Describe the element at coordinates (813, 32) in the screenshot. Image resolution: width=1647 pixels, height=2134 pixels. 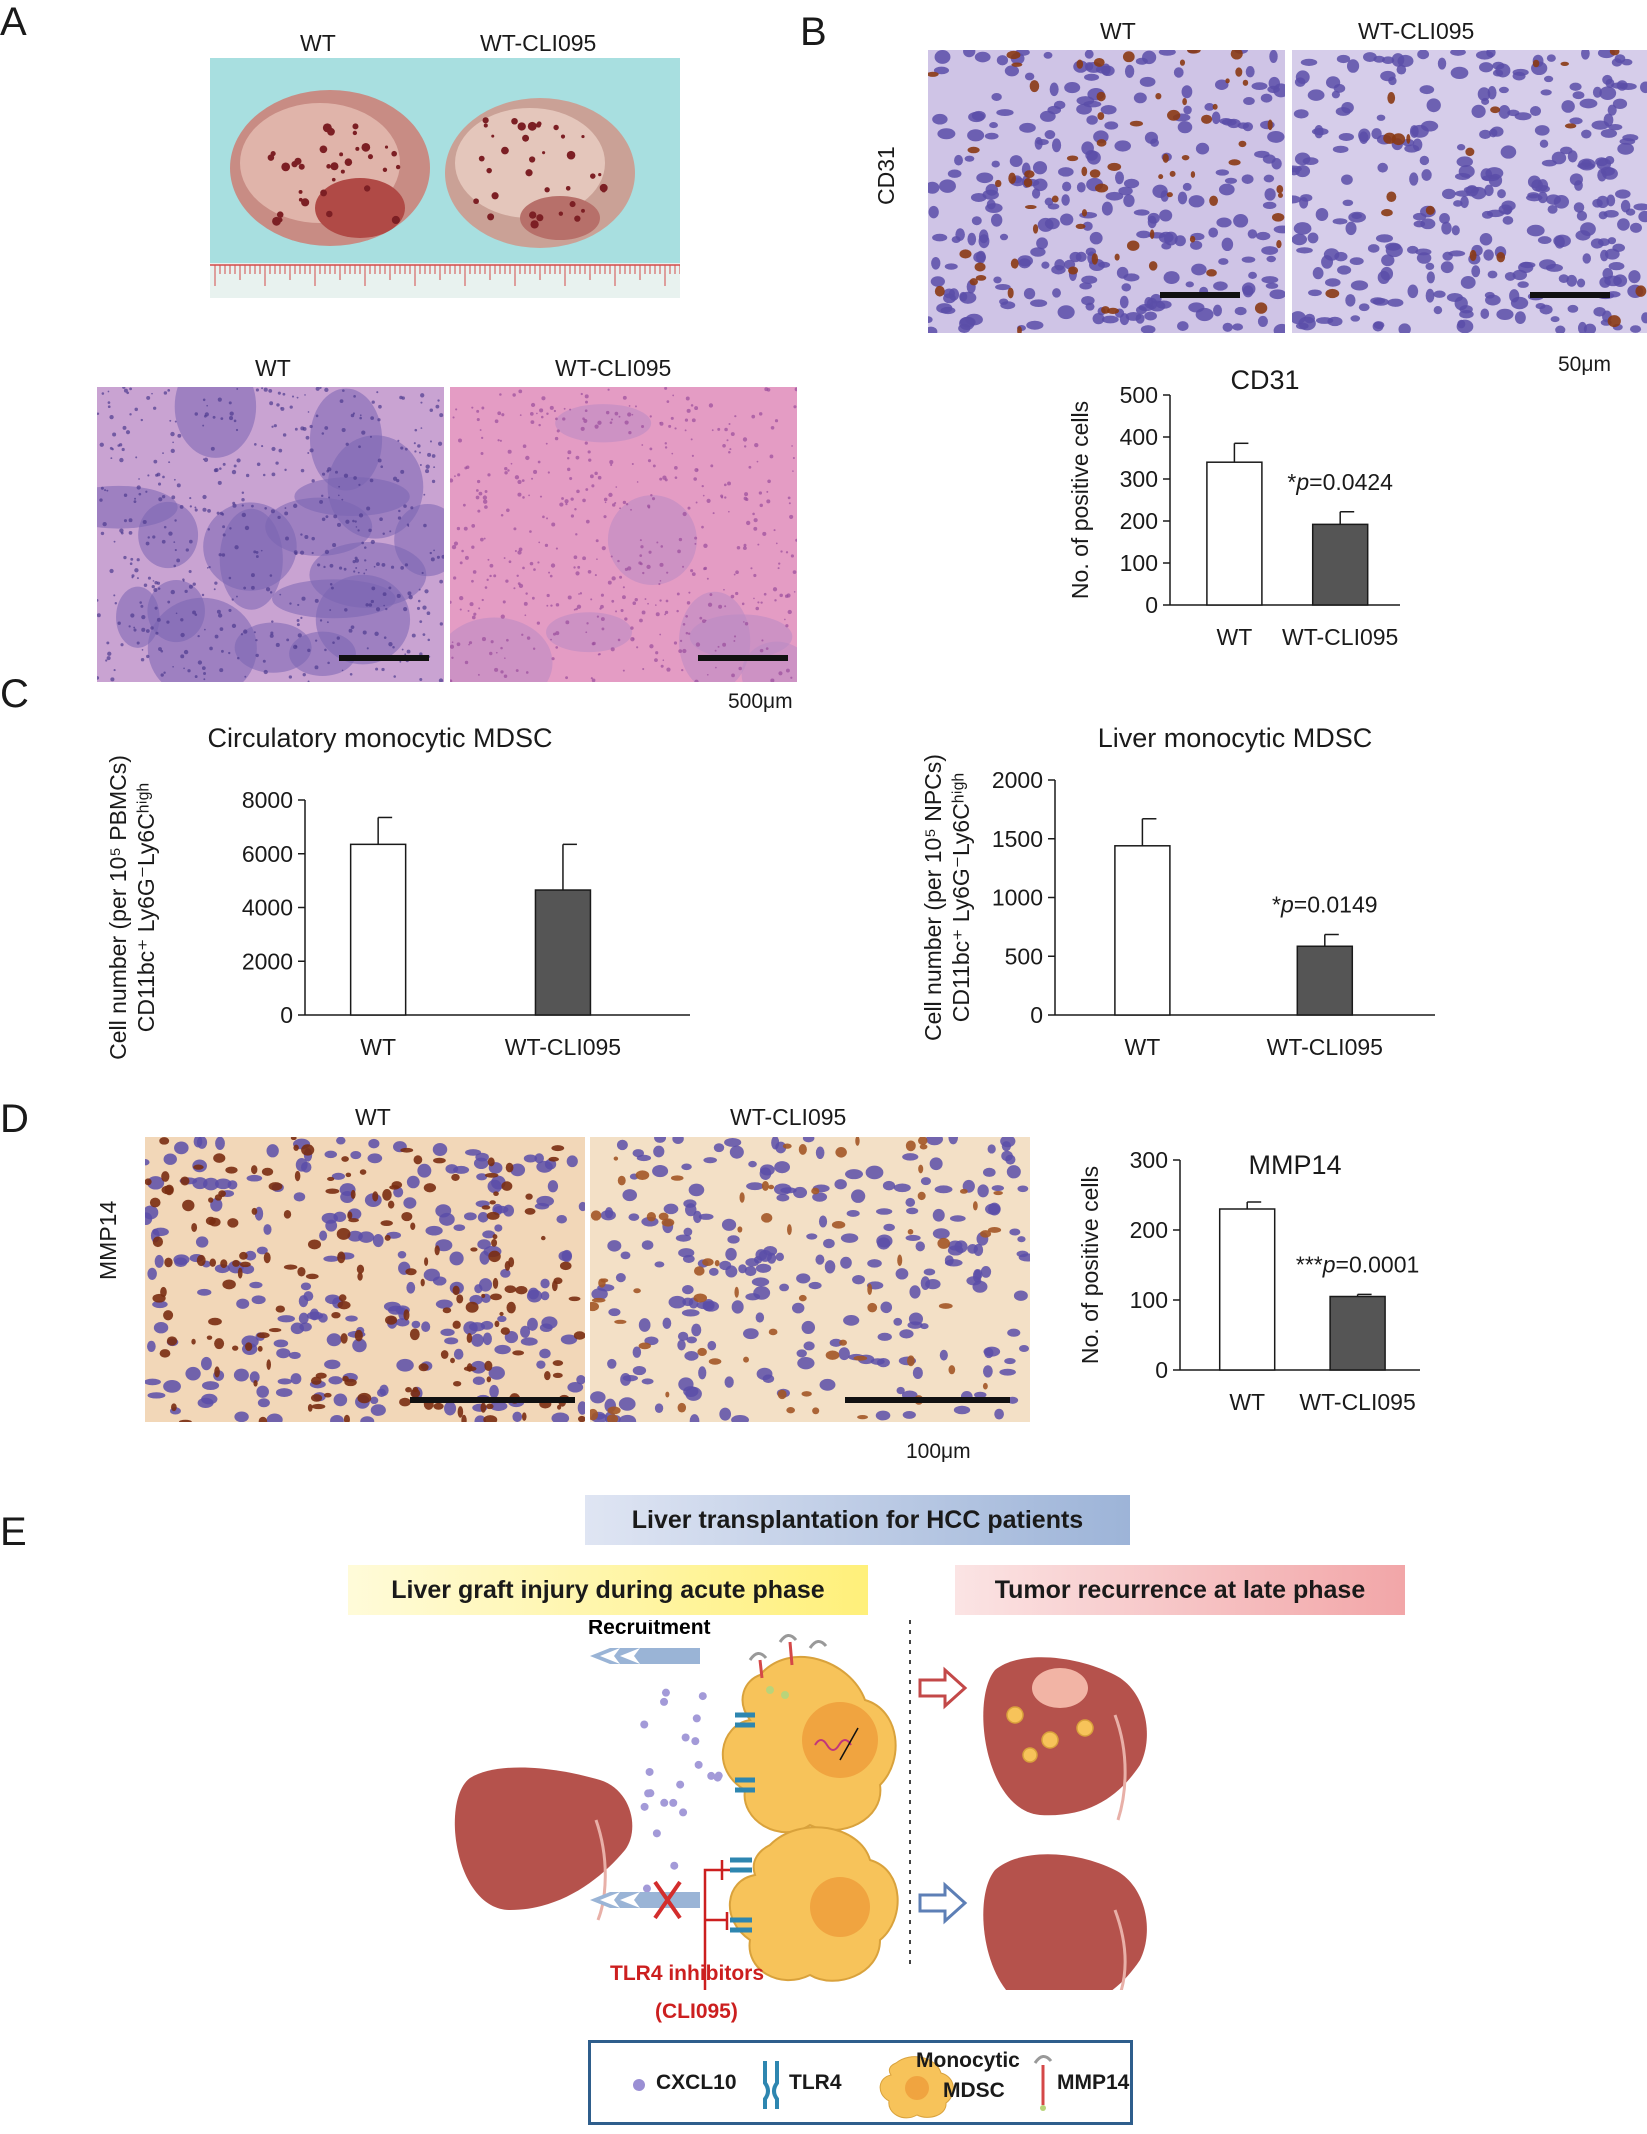
I see `panel-label-b: B` at that location.